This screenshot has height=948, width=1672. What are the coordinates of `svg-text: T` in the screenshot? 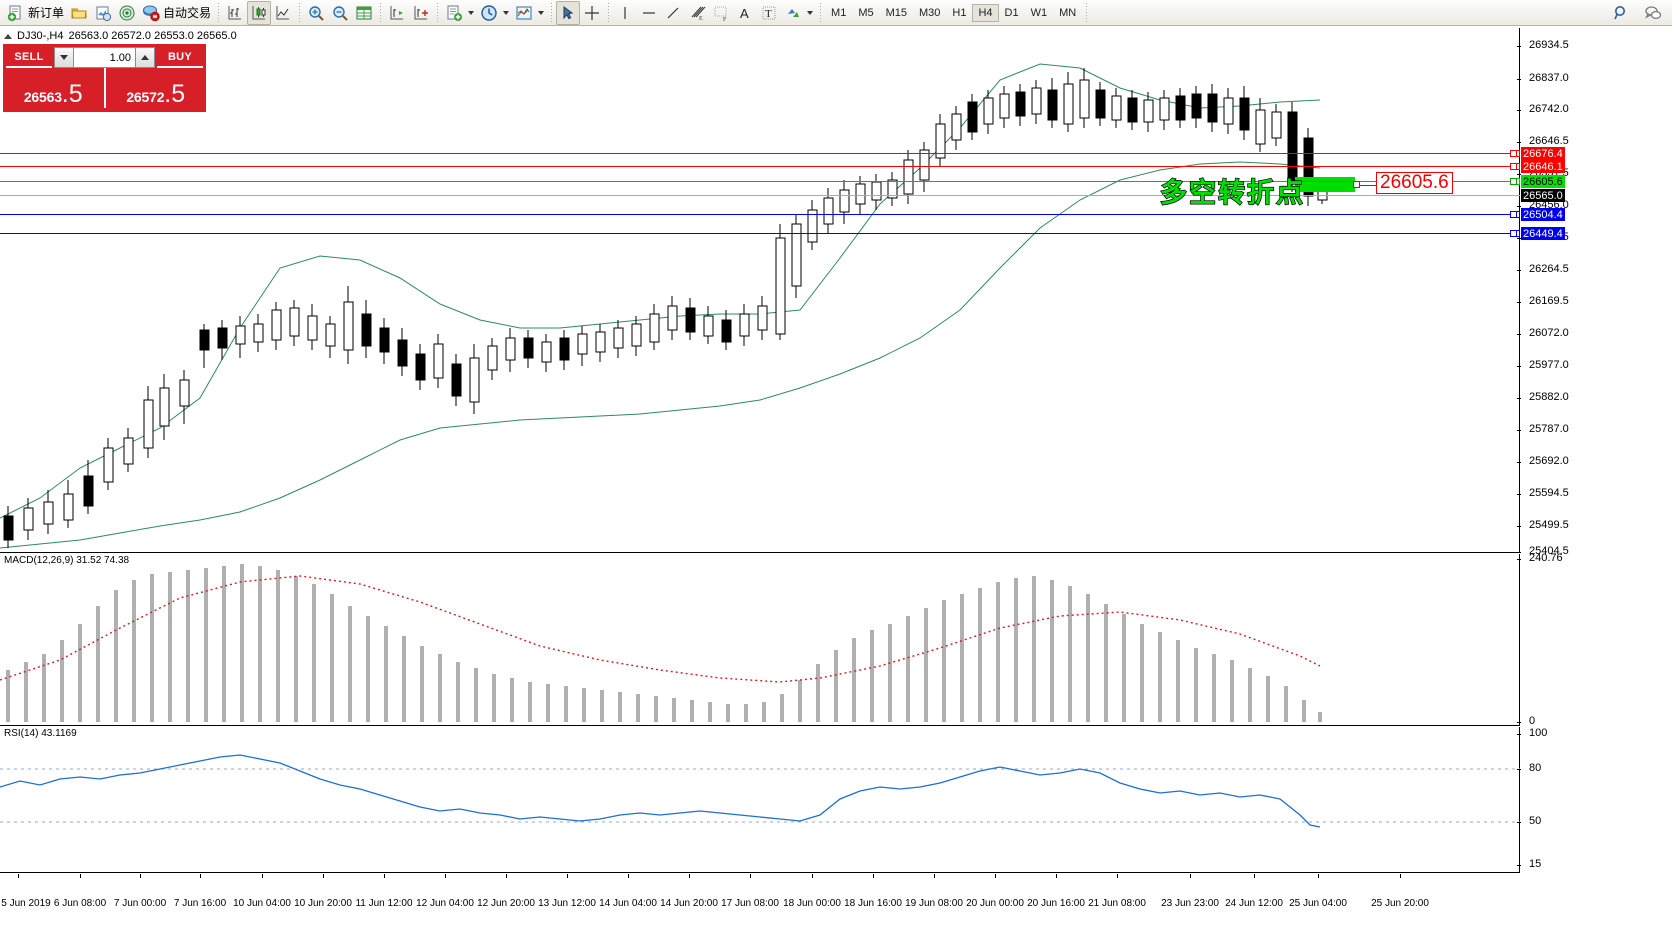 It's located at (768, 14).